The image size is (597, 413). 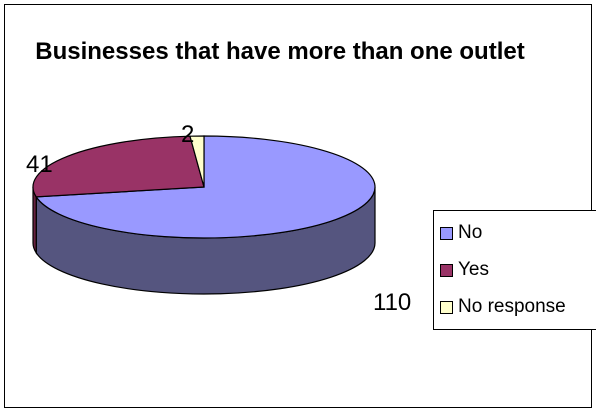 I want to click on legend-swatch-yes, so click(x=446, y=270).